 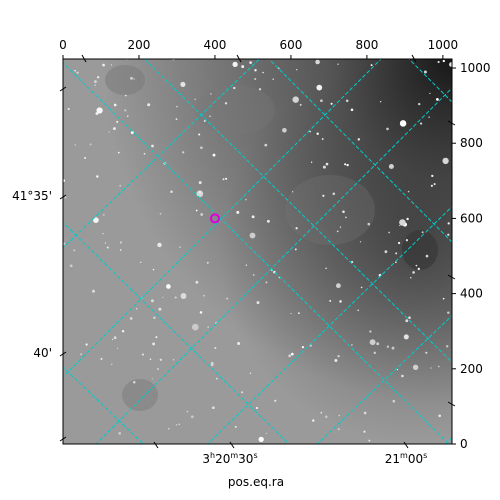 What do you see at coordinates (215, 45) in the screenshot?
I see `top-tick-label-2: 400` at bounding box center [215, 45].